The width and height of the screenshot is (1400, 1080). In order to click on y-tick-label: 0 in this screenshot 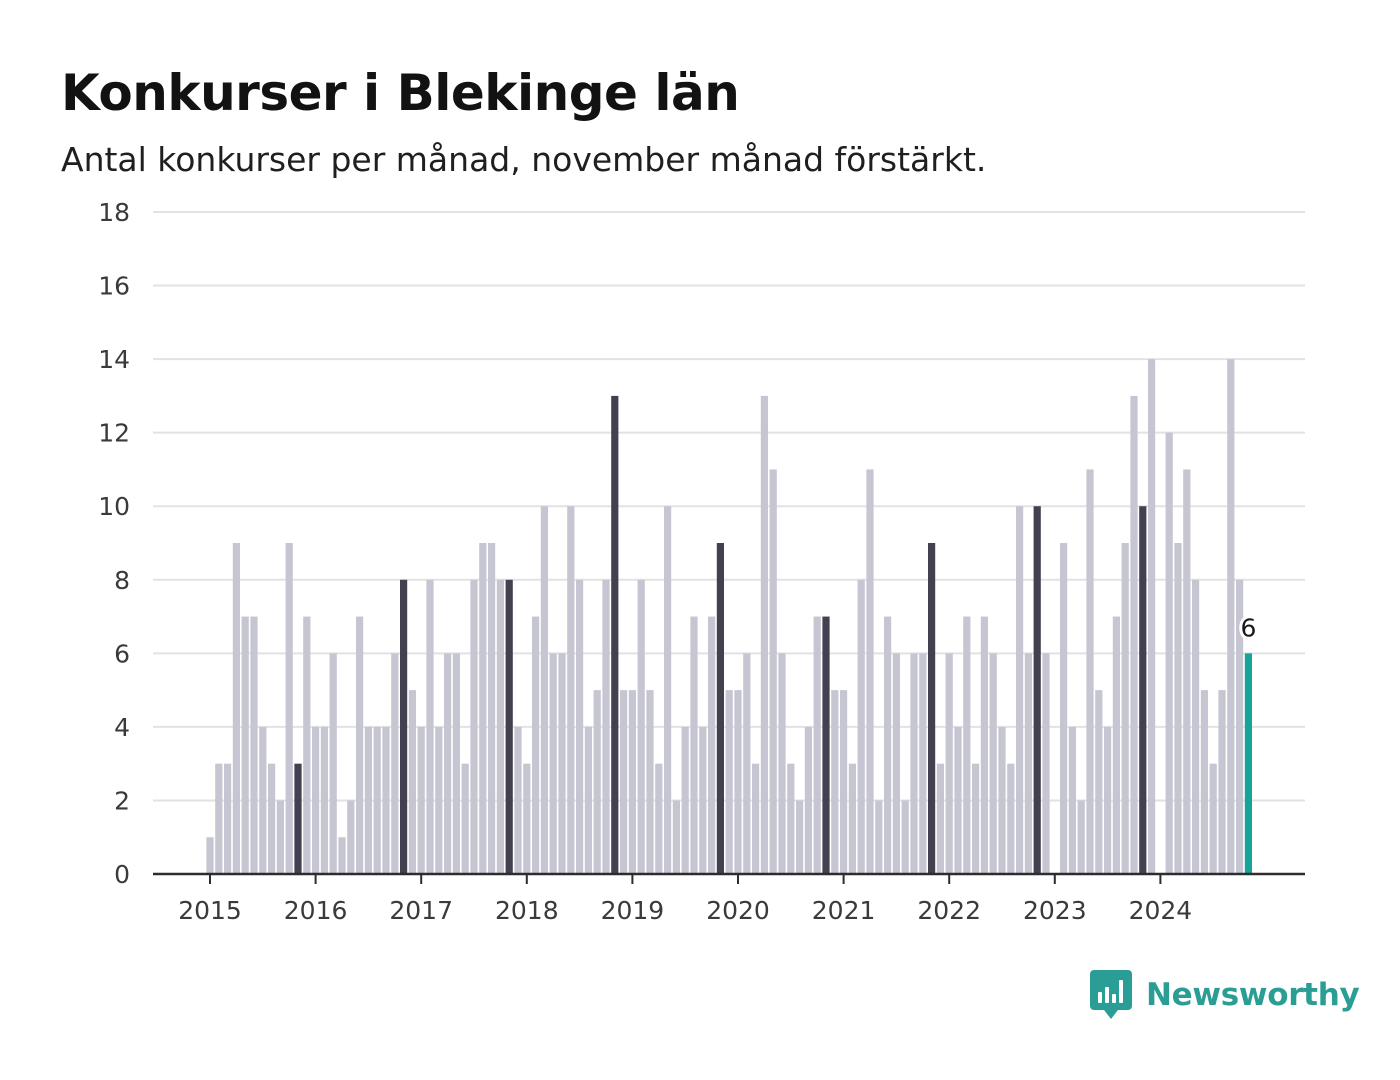, I will do `click(122, 874)`.